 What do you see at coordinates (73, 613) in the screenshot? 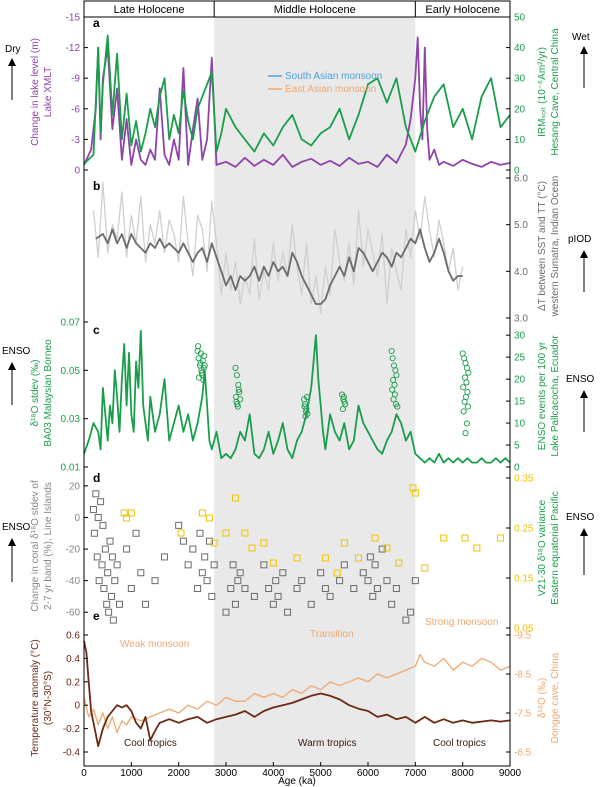
I see `panel-d-left-tick-label: -60` at bounding box center [73, 613].